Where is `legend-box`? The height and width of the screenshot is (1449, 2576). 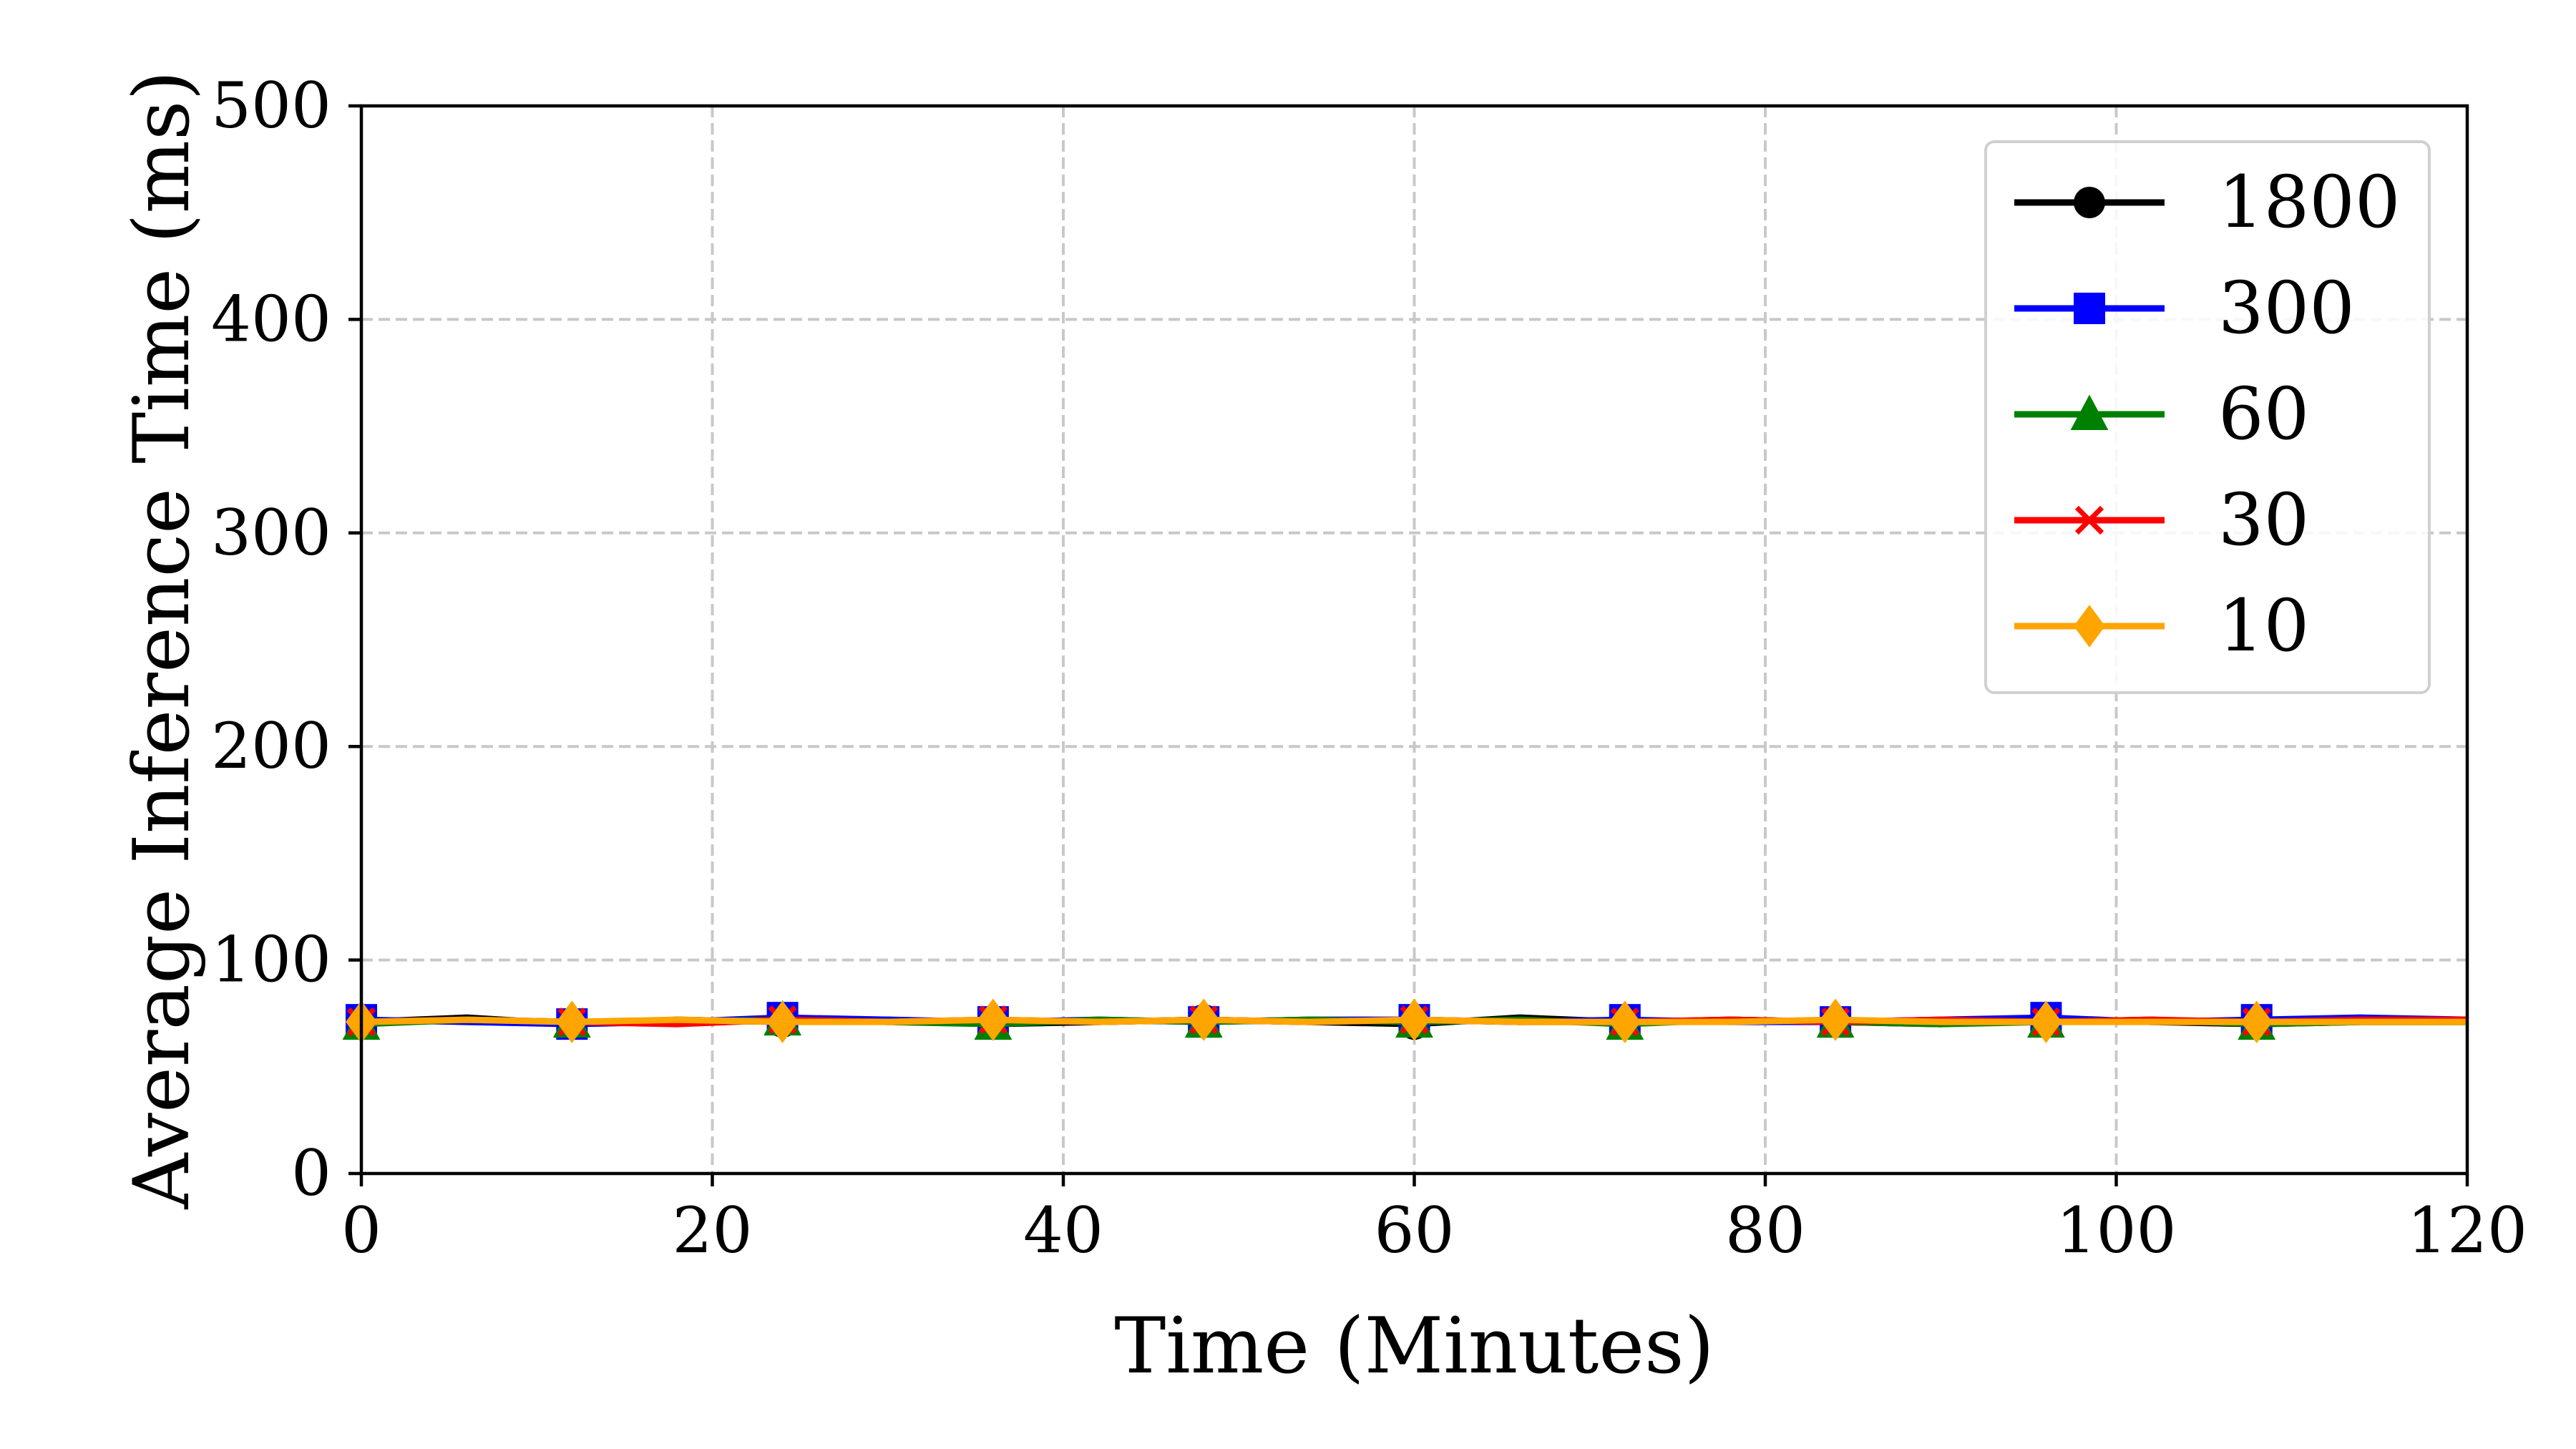
legend-box is located at coordinates (2207, 417).